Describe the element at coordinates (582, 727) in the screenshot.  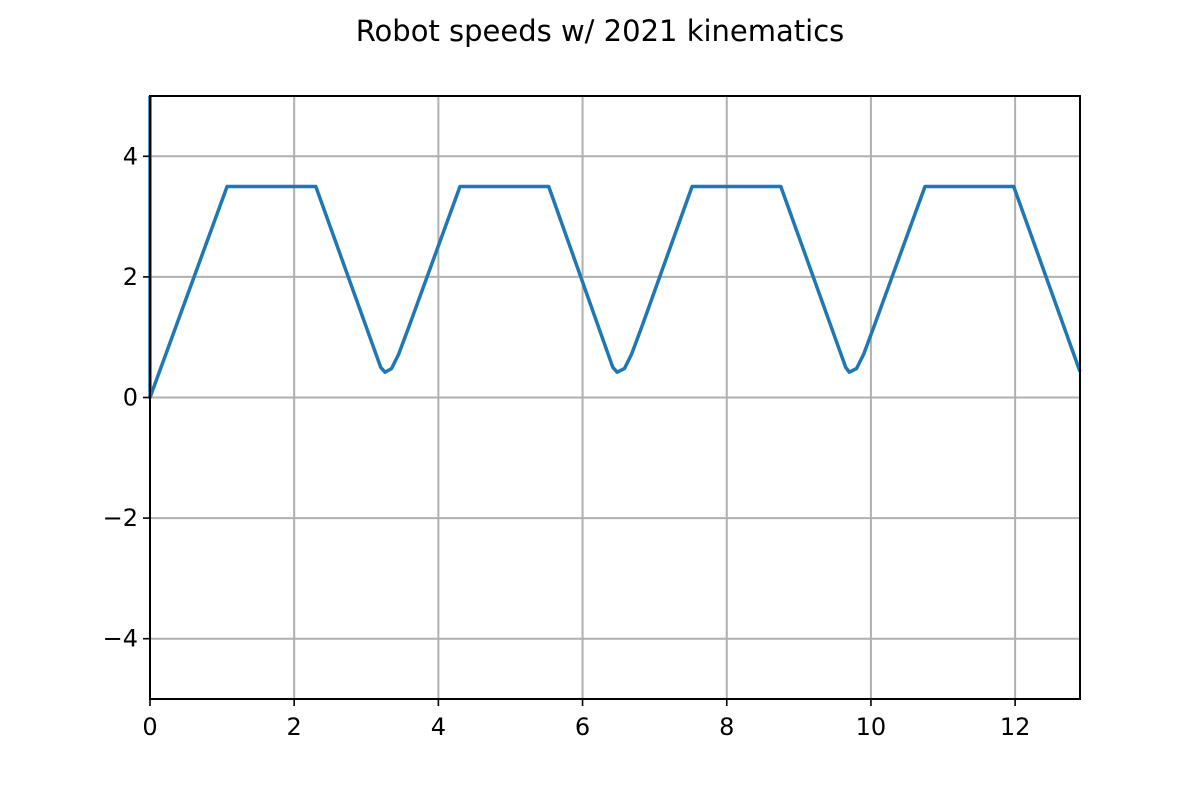
I see `x-tick-label: 6` at that location.